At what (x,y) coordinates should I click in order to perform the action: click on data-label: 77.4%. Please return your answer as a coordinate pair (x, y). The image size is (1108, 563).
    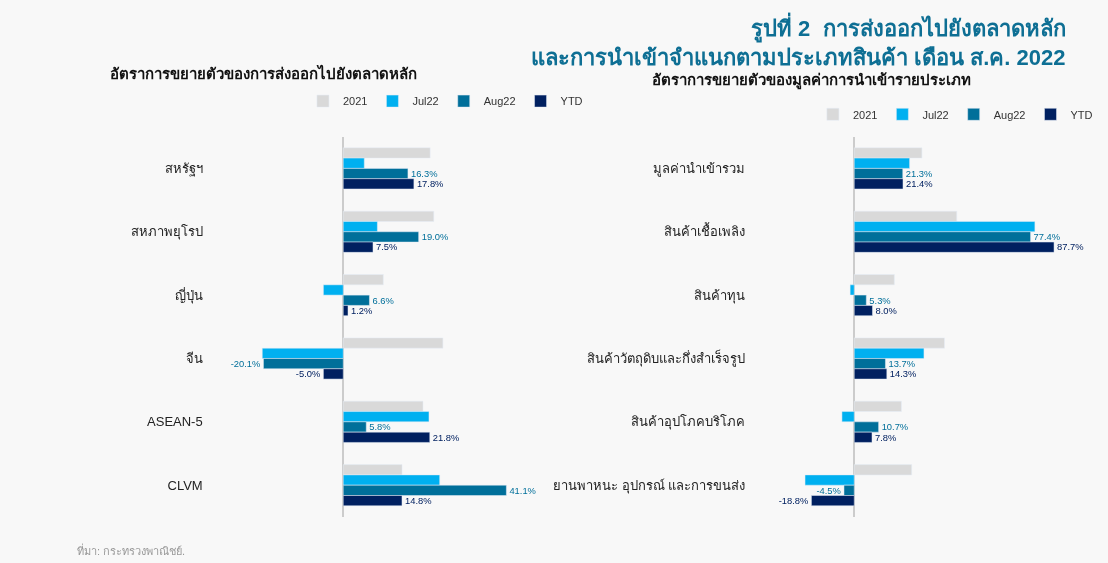
    Looking at the image, I should click on (1047, 237).